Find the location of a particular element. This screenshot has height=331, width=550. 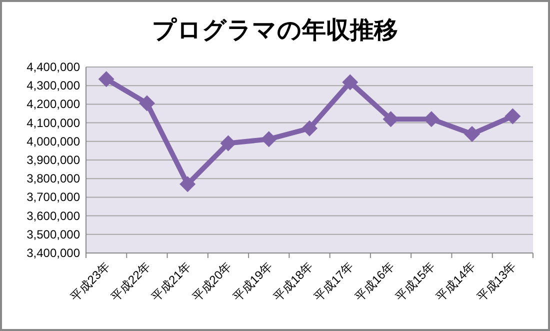

y-tick-label: 4,100,000 is located at coordinates (53, 123).